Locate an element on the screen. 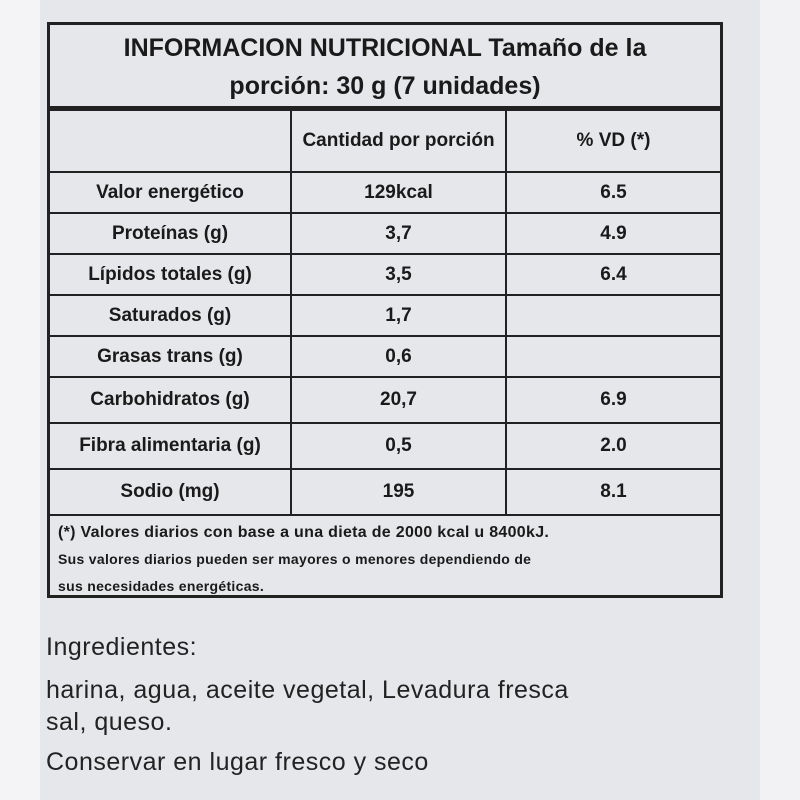 This screenshot has width=800, height=800. nutrient-name: Proteínas (g) is located at coordinates (171, 233).